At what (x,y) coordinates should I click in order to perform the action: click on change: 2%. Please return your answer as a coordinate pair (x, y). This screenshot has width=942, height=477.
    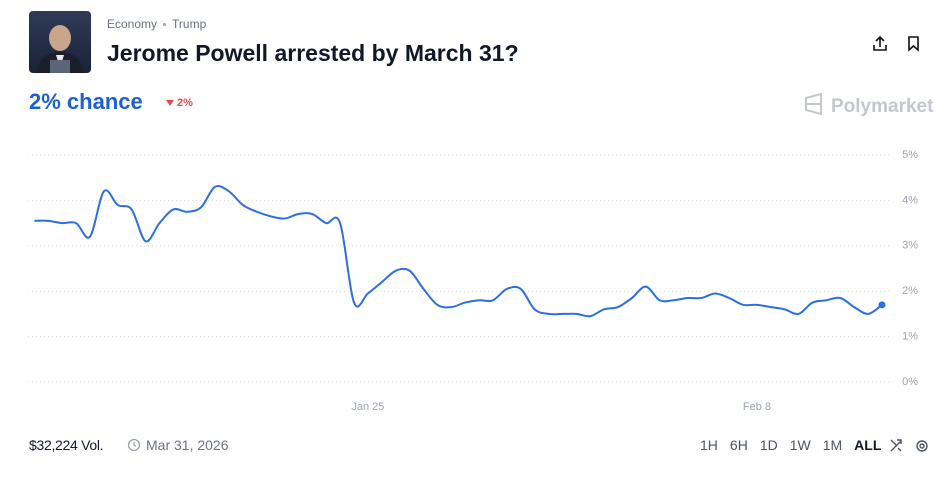
    Looking at the image, I should click on (179, 103).